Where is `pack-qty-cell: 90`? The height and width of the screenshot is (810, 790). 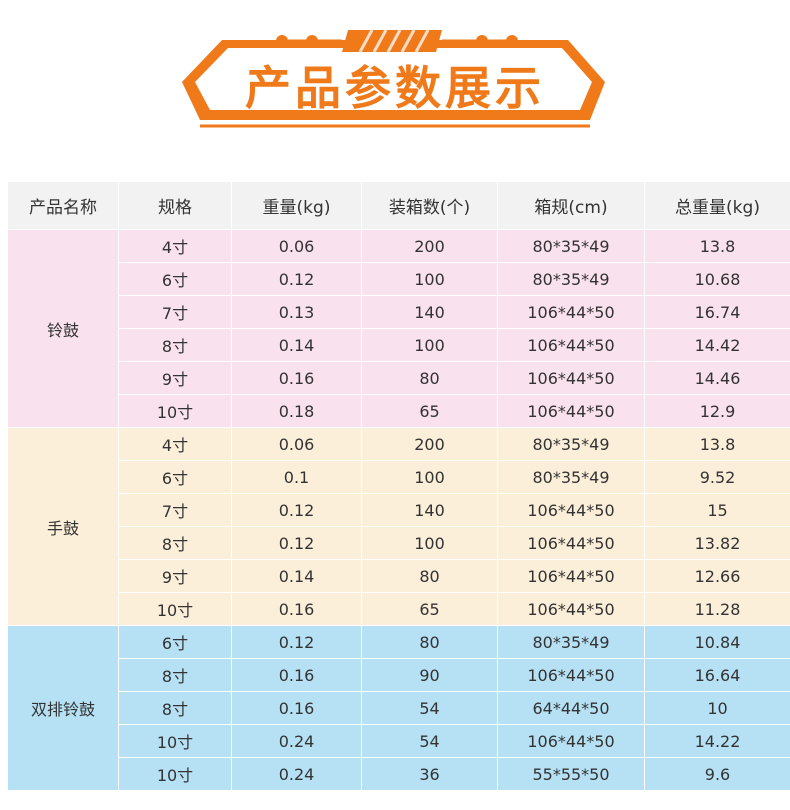
pack-qty-cell: 90 is located at coordinates (429, 675).